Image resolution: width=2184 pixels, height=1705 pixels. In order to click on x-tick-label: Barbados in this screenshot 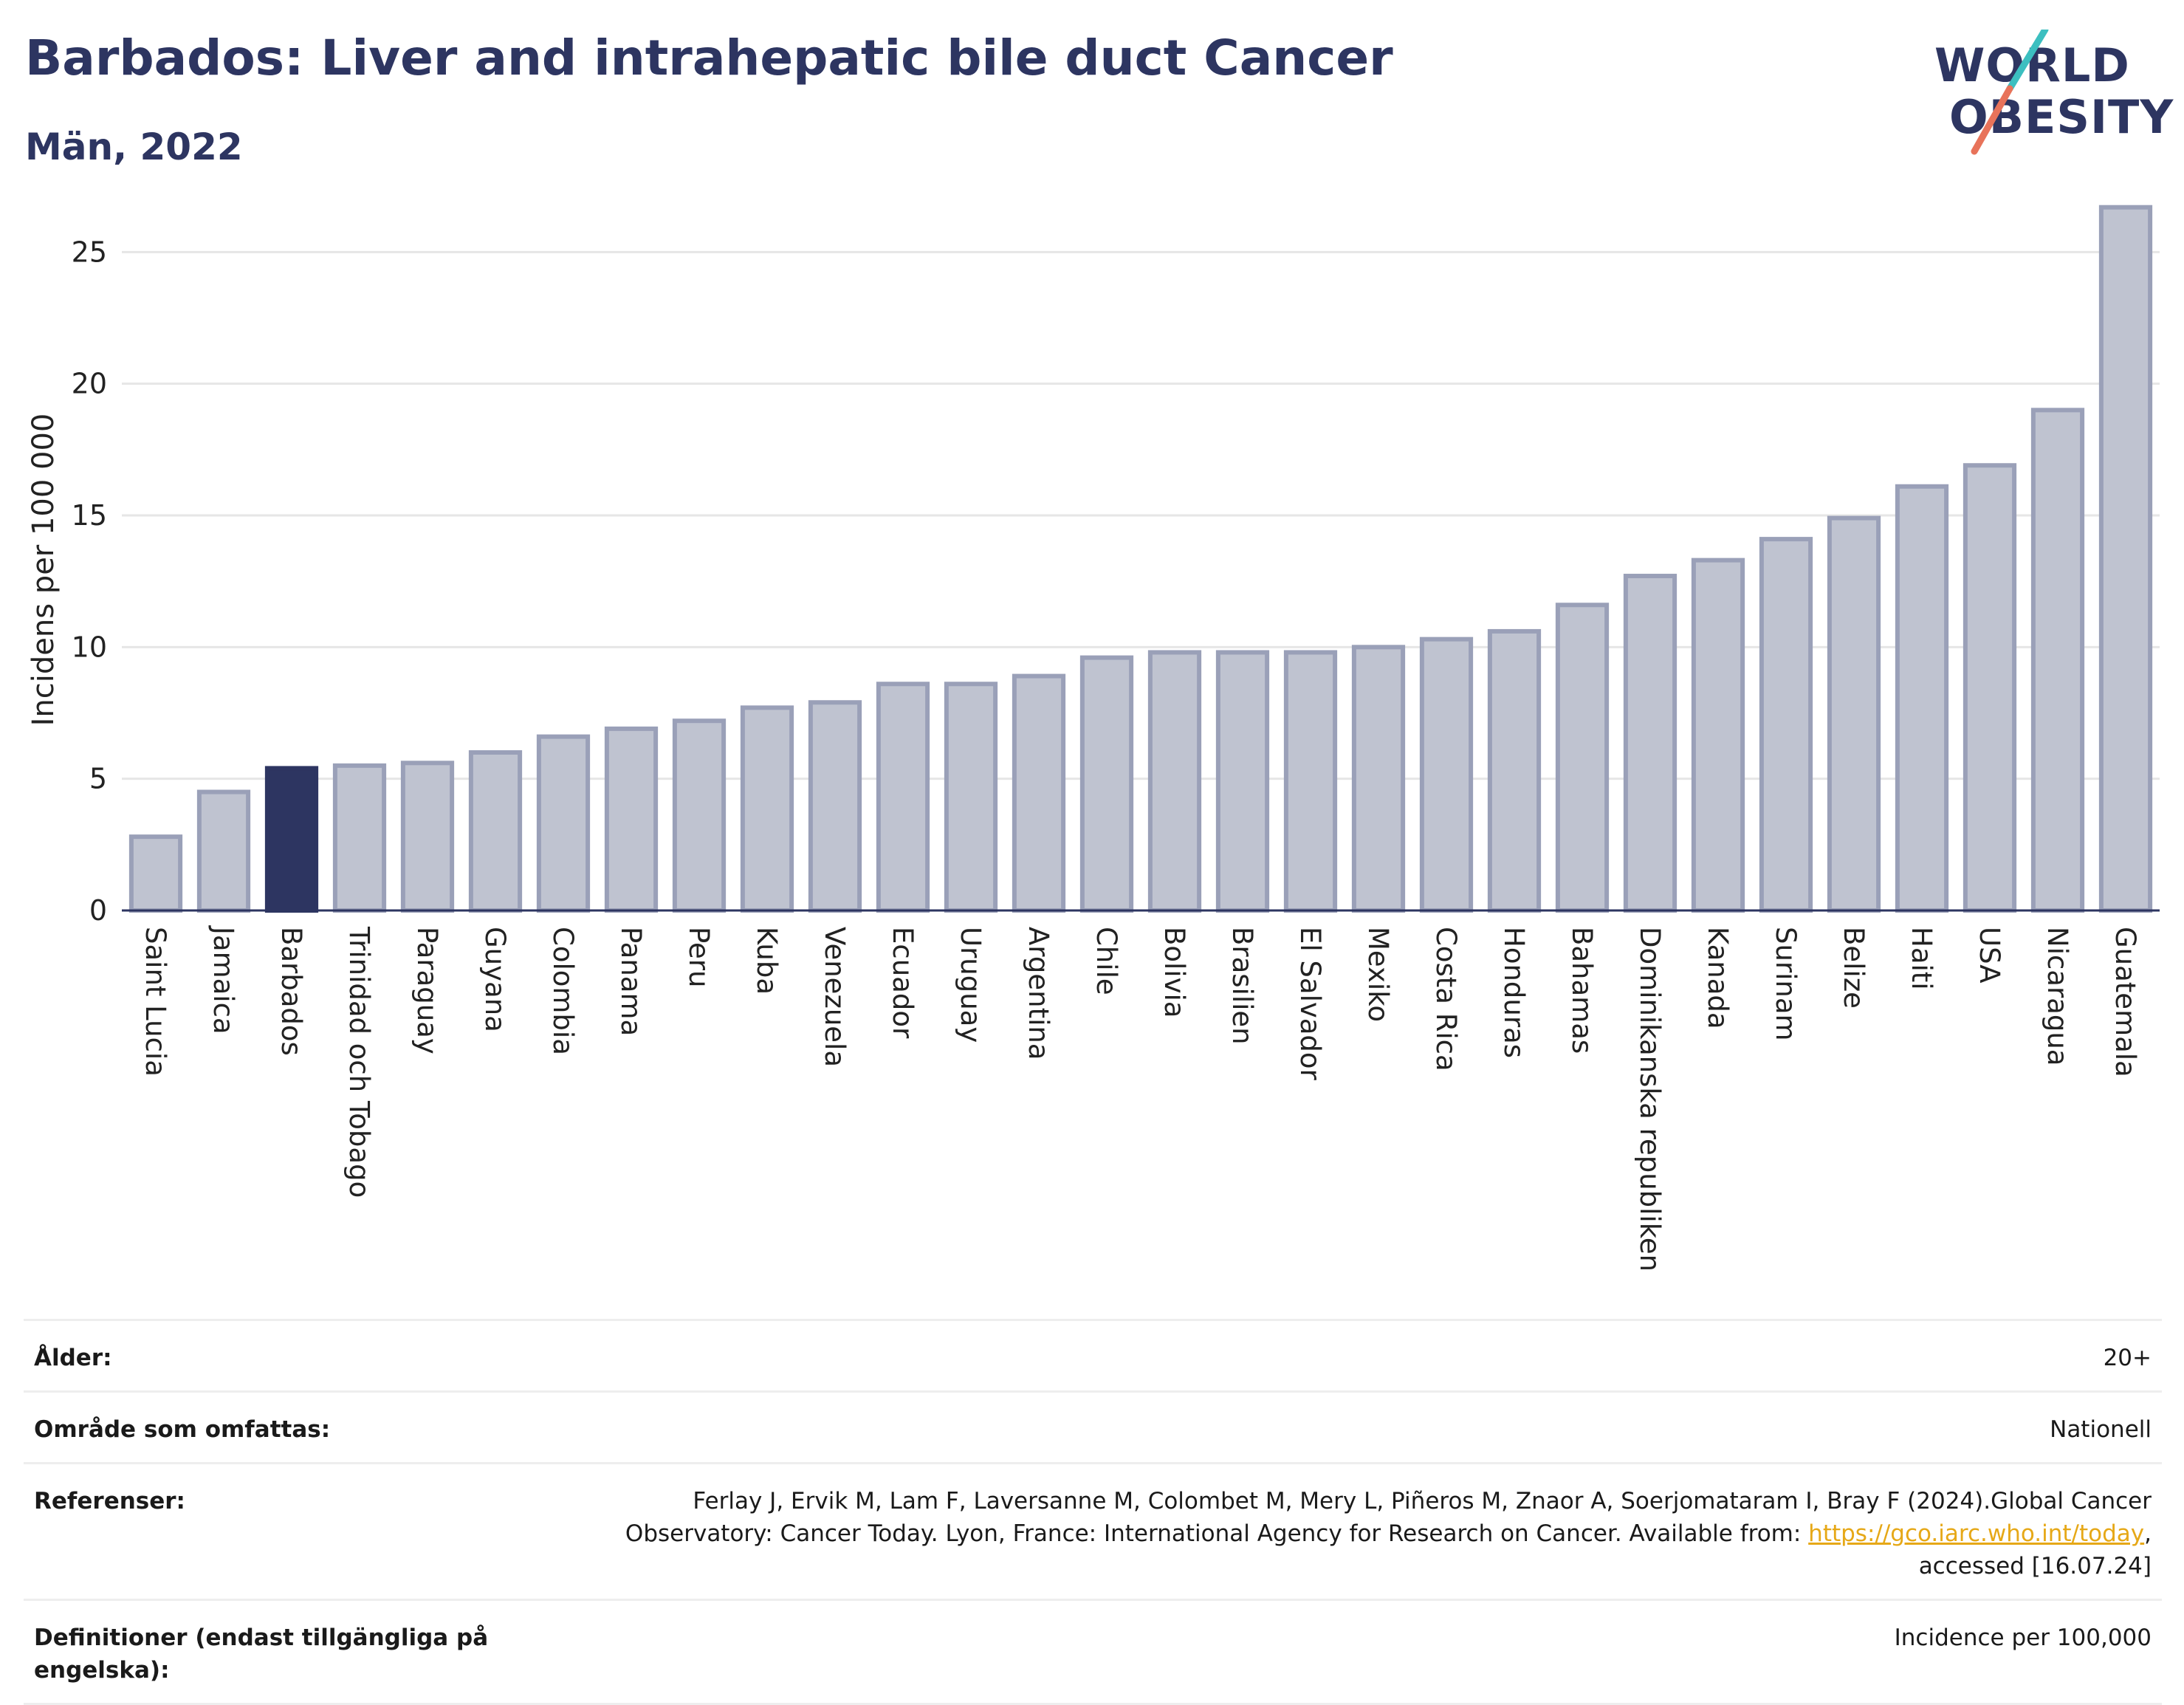, I will do `click(291, 992)`.